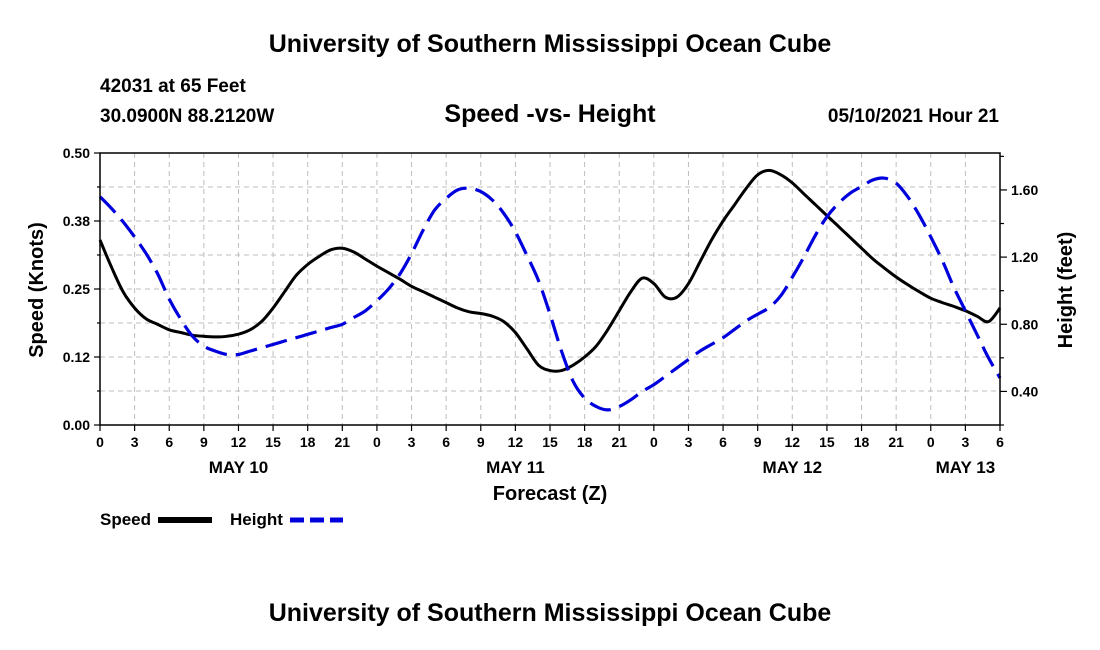 Image resolution: width=1100 pixels, height=650 pixels. Describe the element at coordinates (37, 290) in the screenshot. I see `y-axis-label-left: Speed (Knots)` at that location.